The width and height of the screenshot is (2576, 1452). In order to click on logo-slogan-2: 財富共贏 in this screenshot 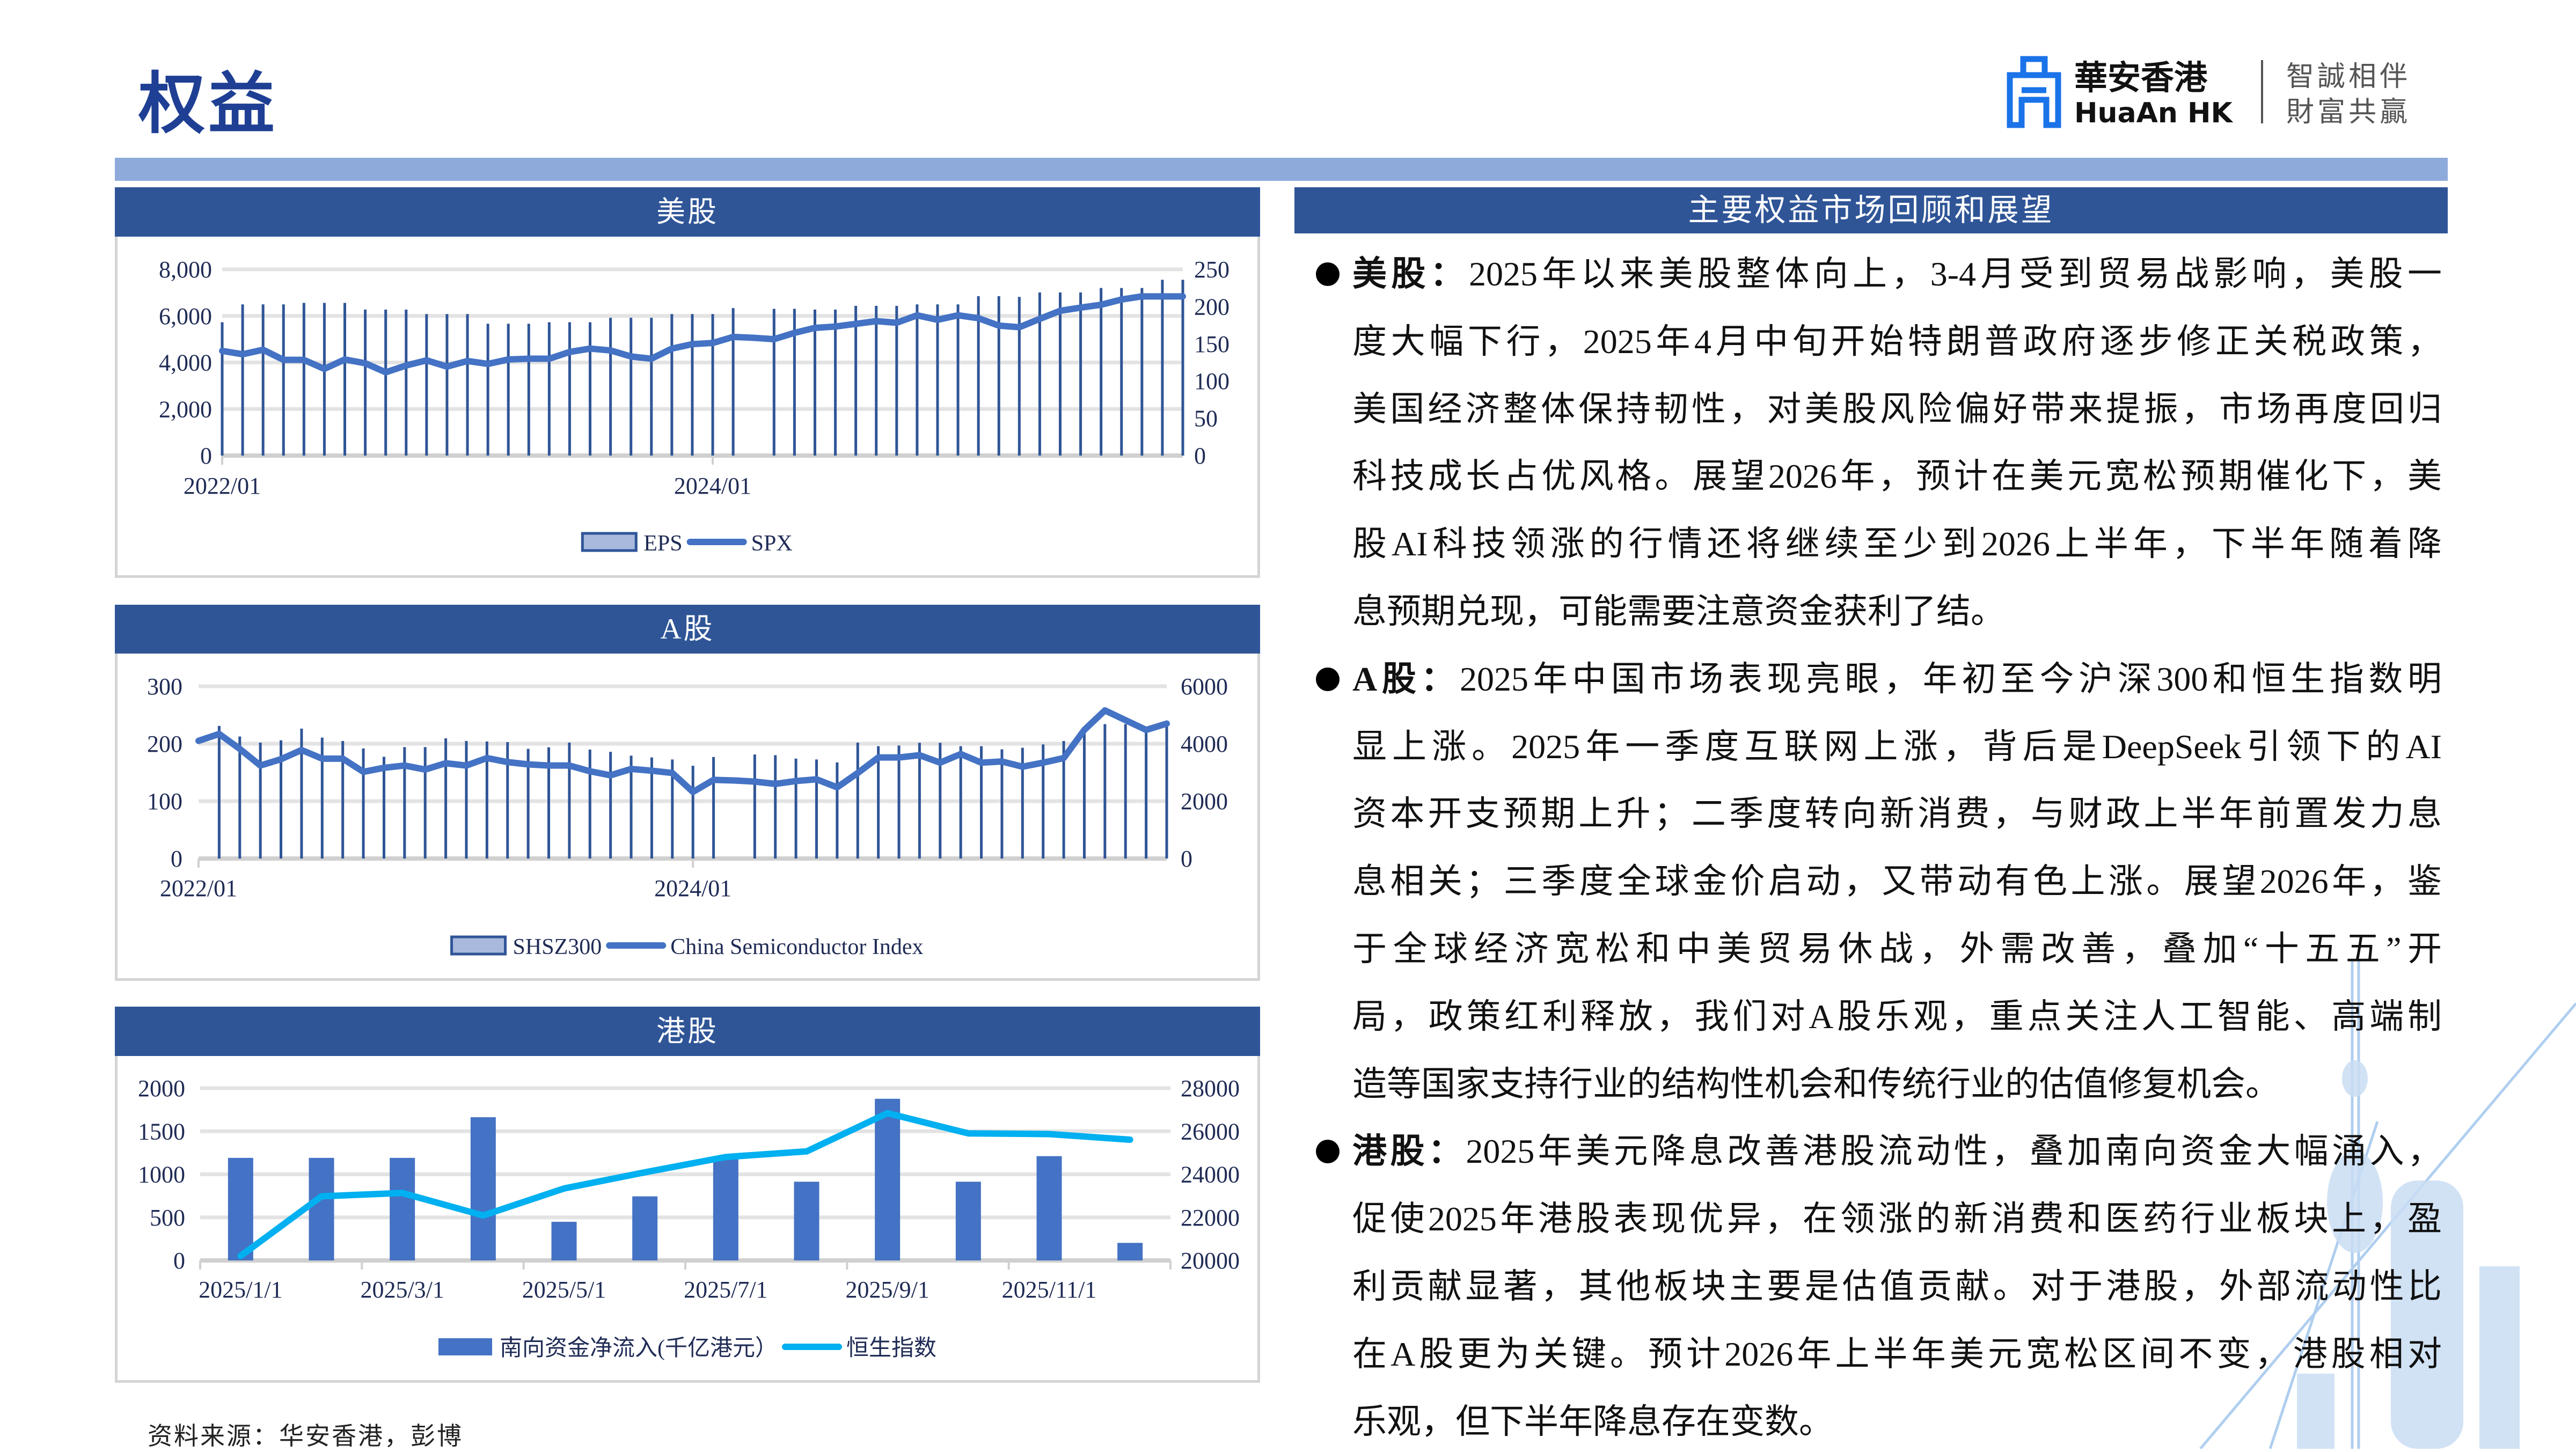, I will do `click(2348, 112)`.